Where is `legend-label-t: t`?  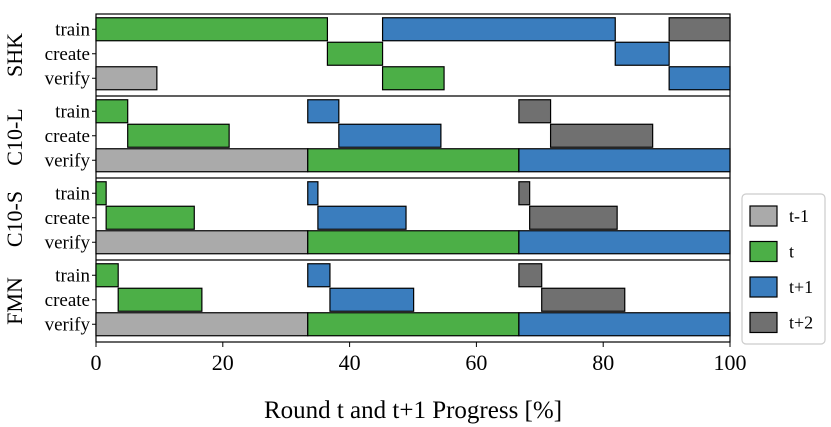
legend-label-t: t is located at coordinates (791, 252).